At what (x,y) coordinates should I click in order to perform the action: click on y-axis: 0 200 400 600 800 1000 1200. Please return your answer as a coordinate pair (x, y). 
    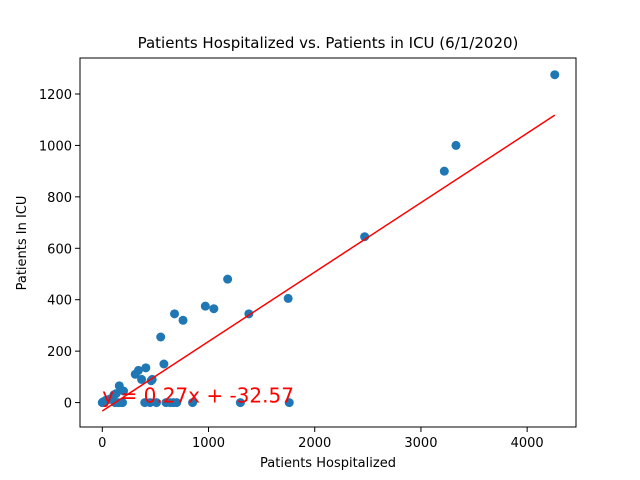
    Looking at the image, I should click on (59, 250).